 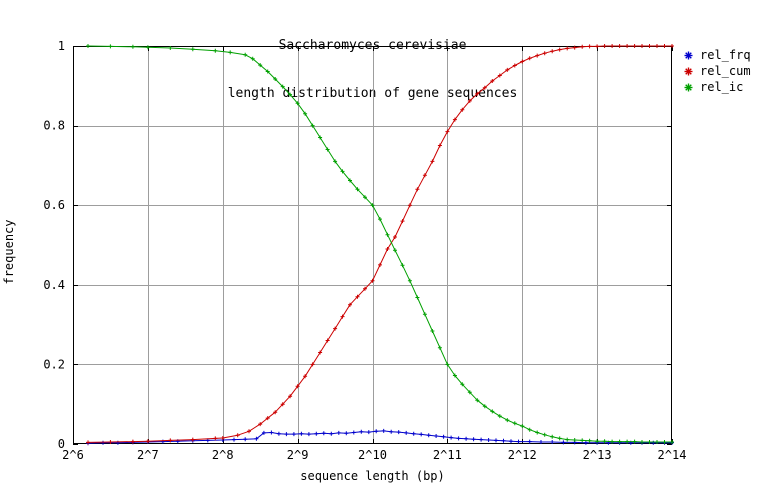 What do you see at coordinates (54, 285) in the screenshot?
I see `y-tick-label: 0.4` at bounding box center [54, 285].